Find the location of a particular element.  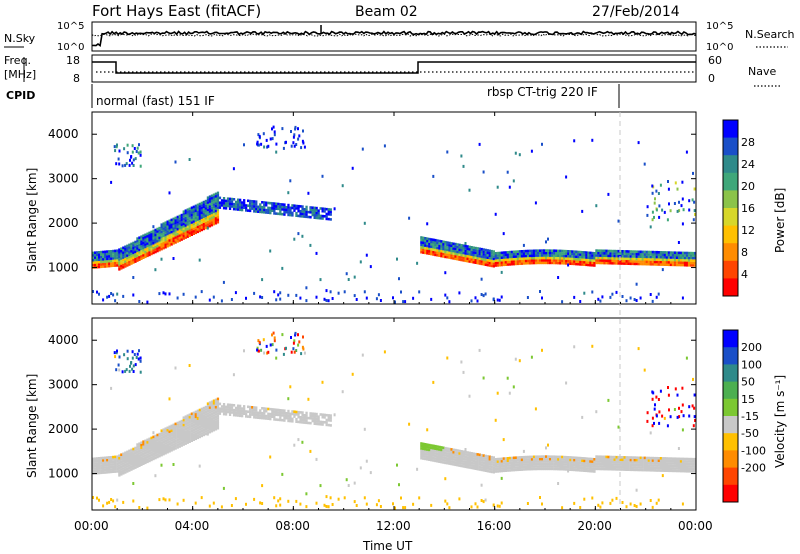

colorbar-tick-label: -15 is located at coordinates (750, 416).